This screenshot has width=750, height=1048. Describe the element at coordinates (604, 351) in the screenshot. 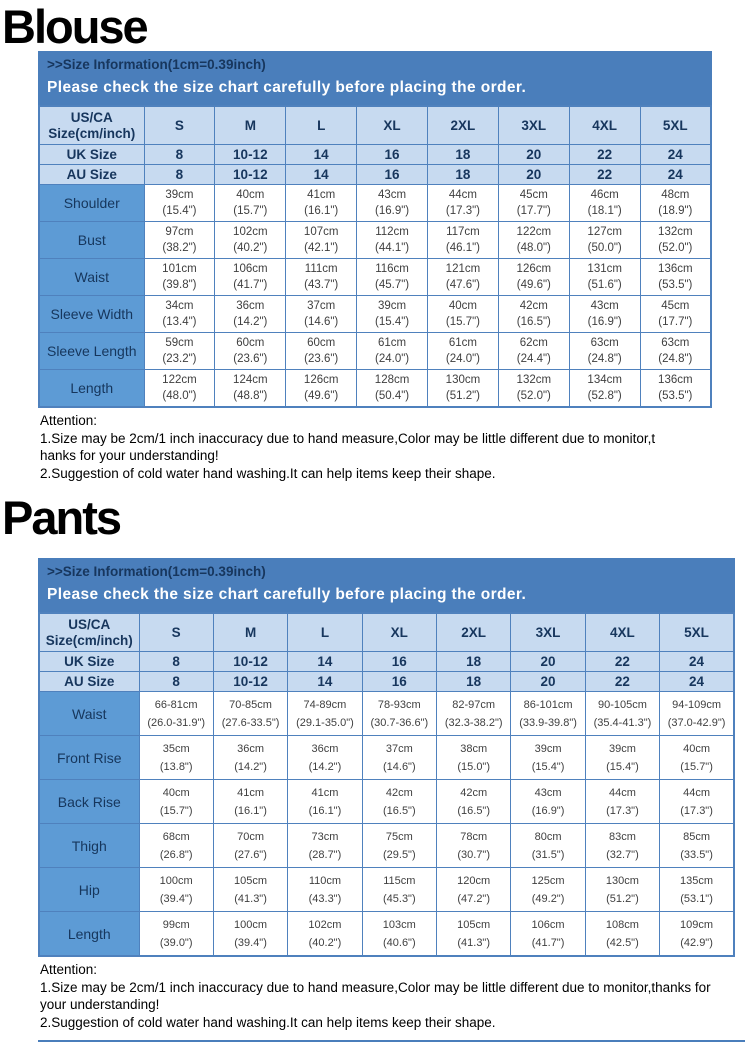

I see `measurement-cell: 63cm (24.8")` at that location.